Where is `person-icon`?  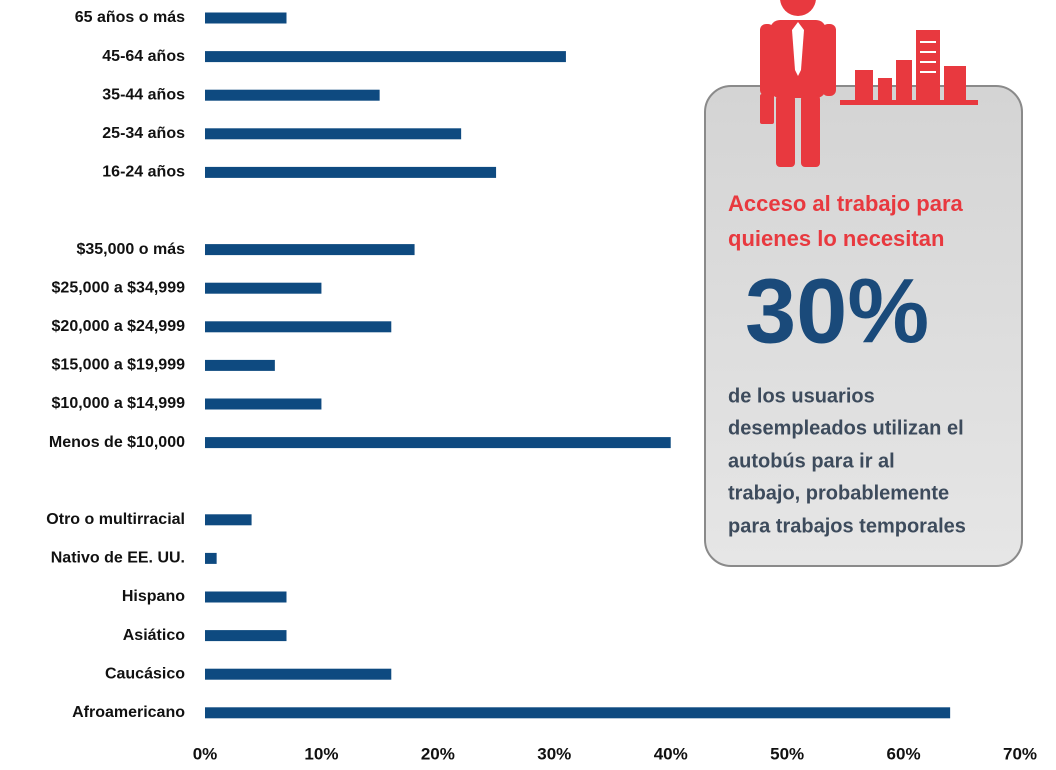 person-icon is located at coordinates (798, 83).